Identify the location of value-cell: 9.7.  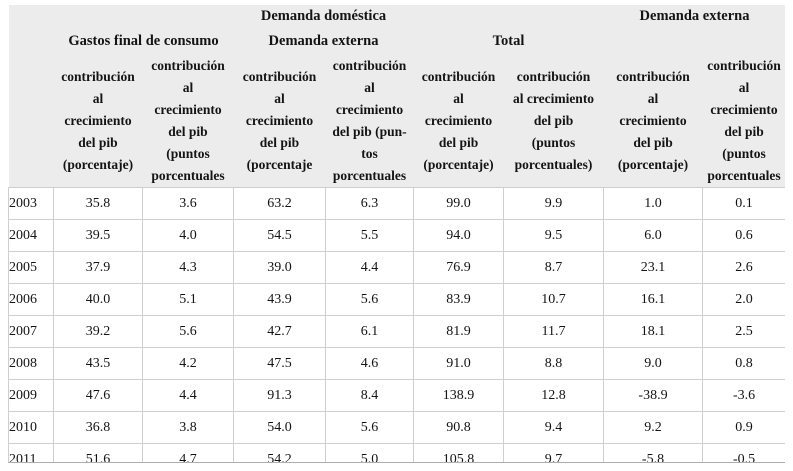
(554, 452).